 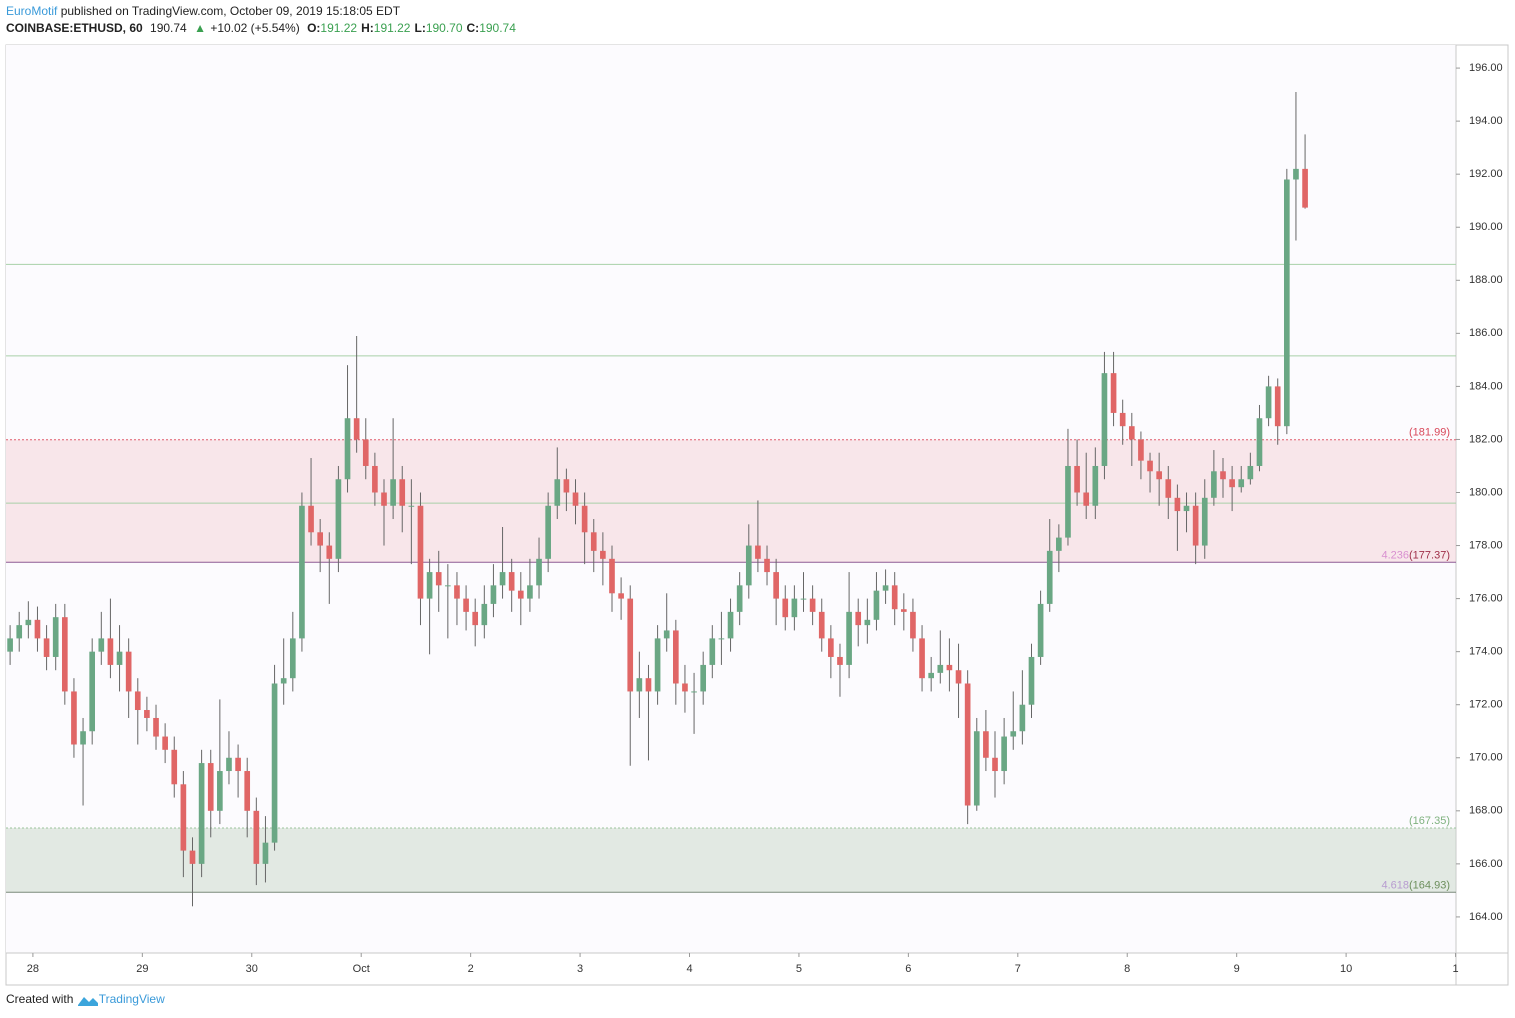 I want to click on ohlc-key: H:, so click(x=367, y=28).